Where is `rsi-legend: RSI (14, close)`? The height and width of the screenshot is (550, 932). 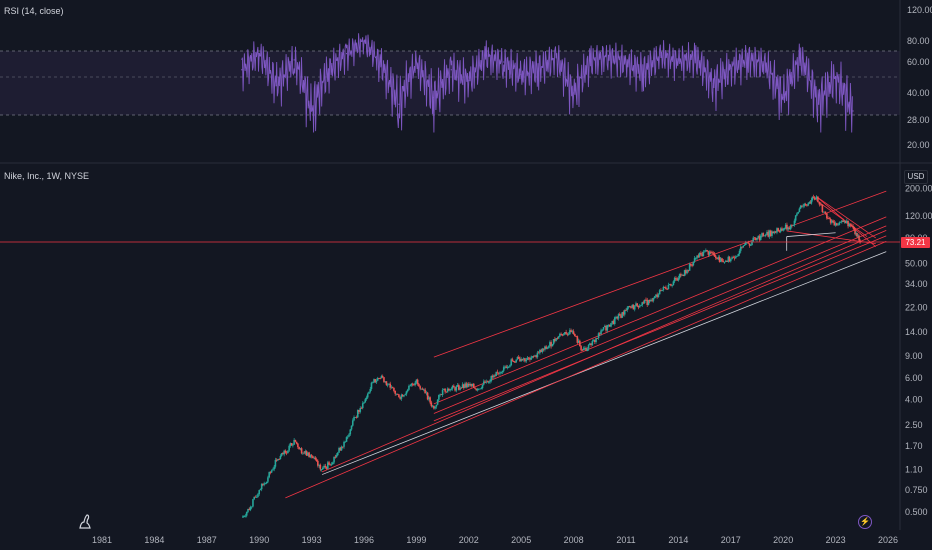
rsi-legend: RSI (14, close) is located at coordinates (34, 11).